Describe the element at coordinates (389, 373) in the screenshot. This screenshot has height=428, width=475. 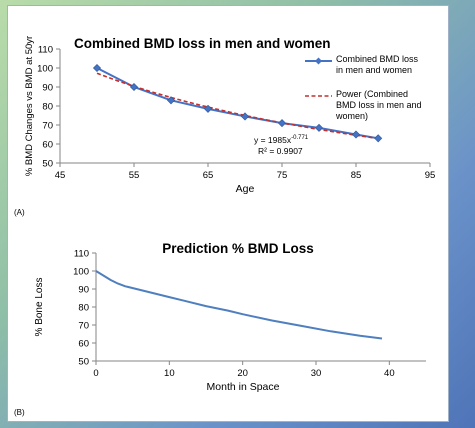
I see `x-tick-label: 40` at that location.